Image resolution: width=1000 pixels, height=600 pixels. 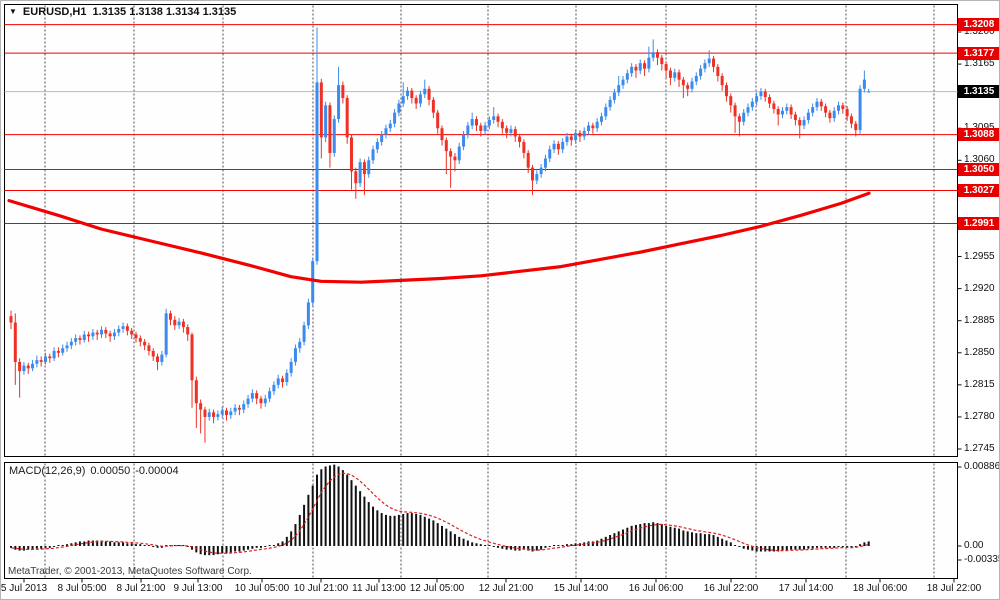 I want to click on symbol-dropdown-icon: ▼, so click(x=13, y=11).